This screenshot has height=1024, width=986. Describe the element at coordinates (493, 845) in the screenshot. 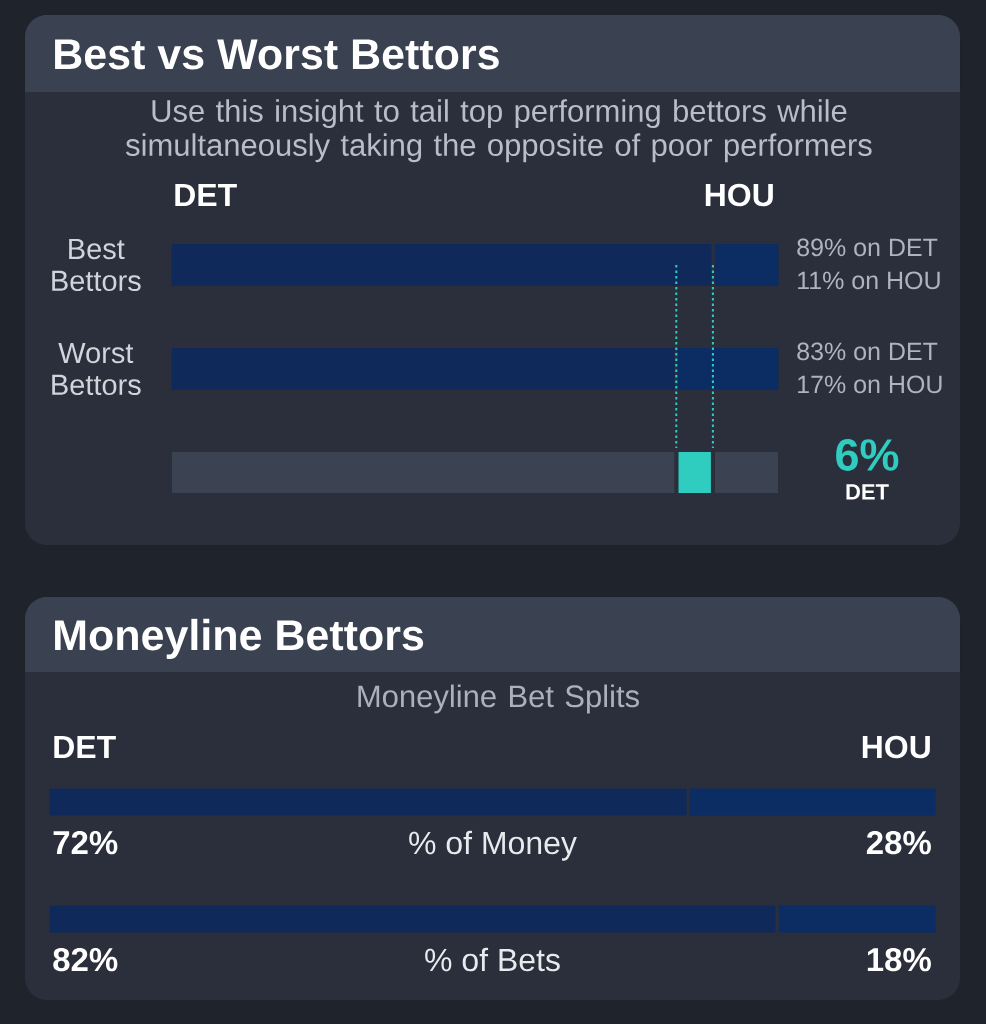

I see `y-tick-label: % of Money` at that location.